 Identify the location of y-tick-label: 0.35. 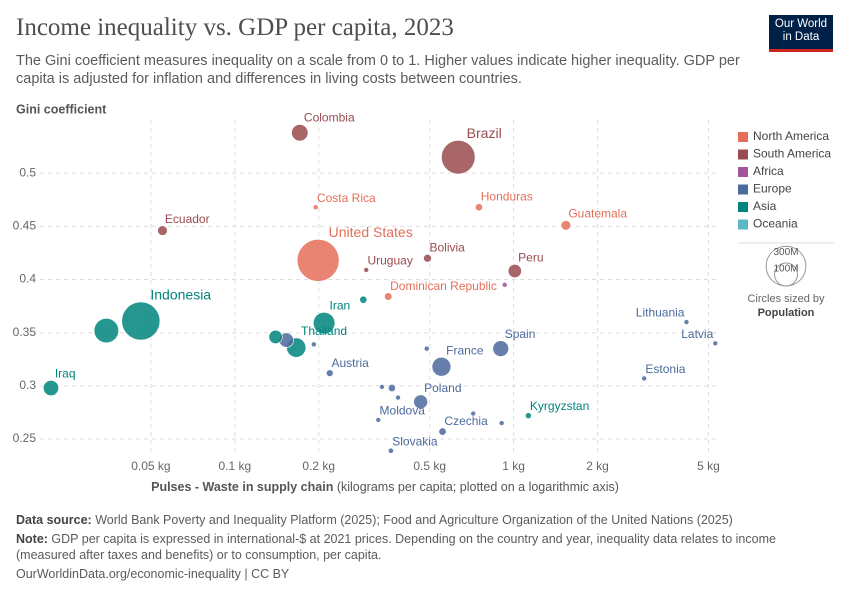
(25, 332).